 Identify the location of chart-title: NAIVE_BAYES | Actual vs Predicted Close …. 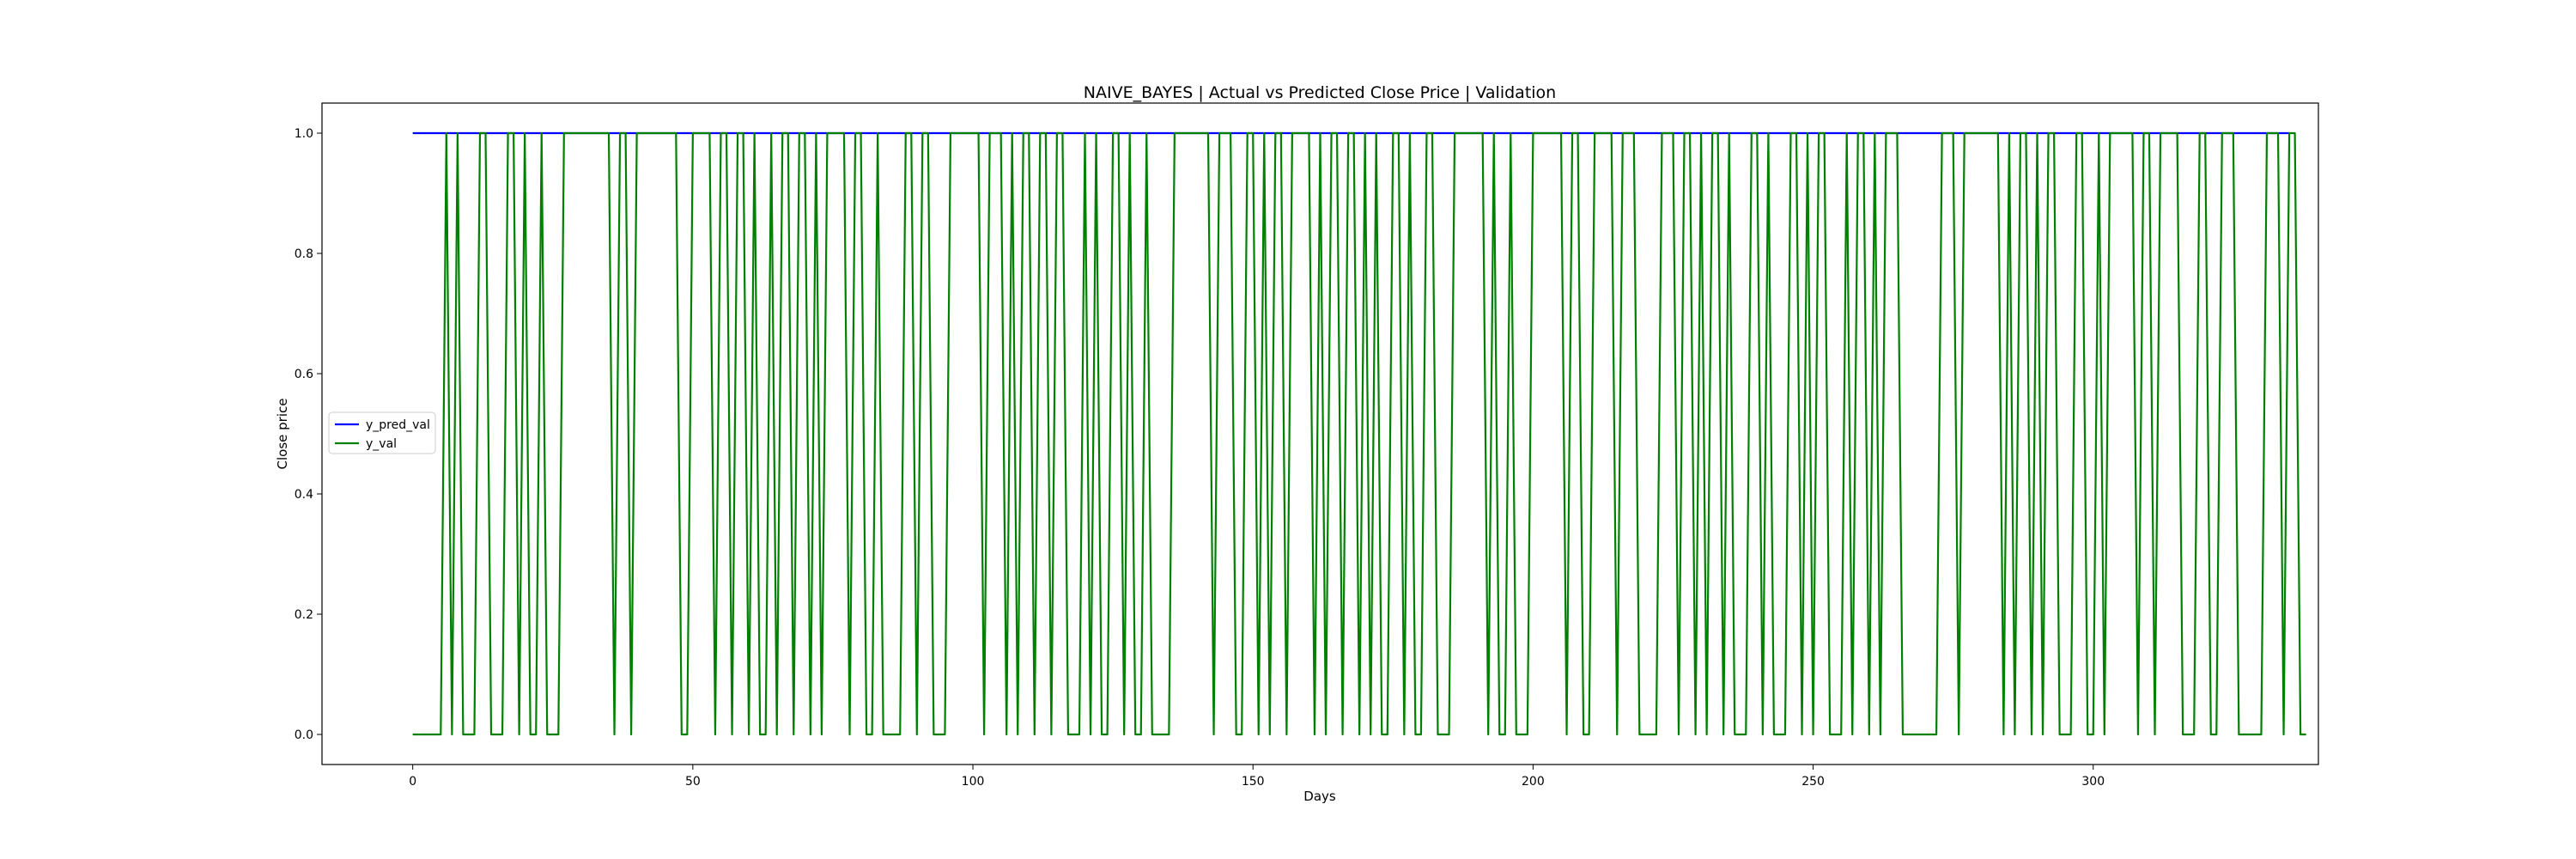
(1320, 92).